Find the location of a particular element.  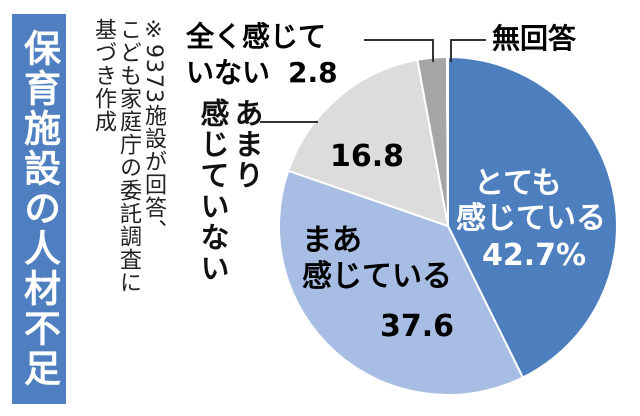

slice-amari is located at coordinates (368, 143).